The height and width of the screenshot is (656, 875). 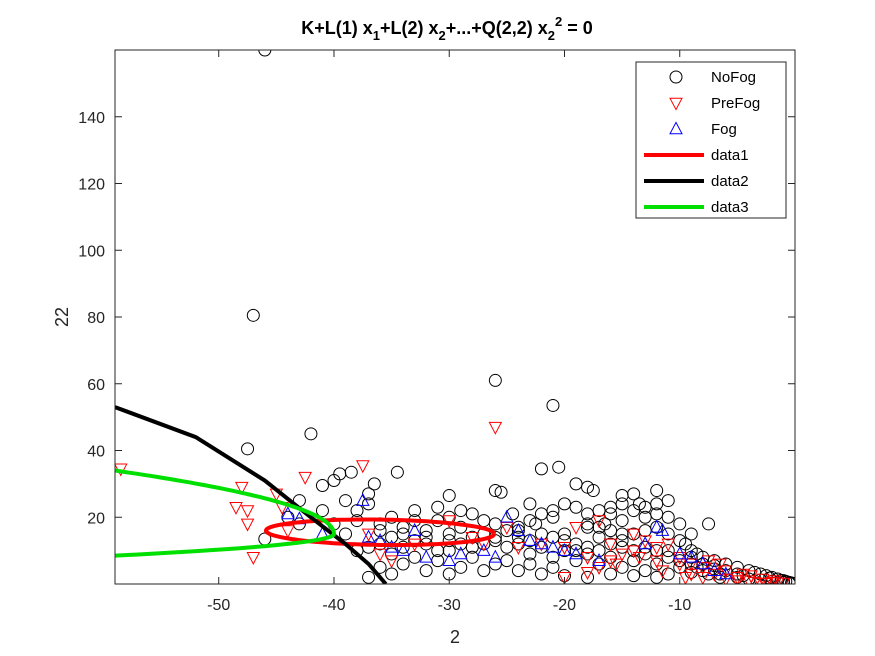 What do you see at coordinates (91, 251) in the screenshot?
I see `y-tick-label: 100` at bounding box center [91, 251].